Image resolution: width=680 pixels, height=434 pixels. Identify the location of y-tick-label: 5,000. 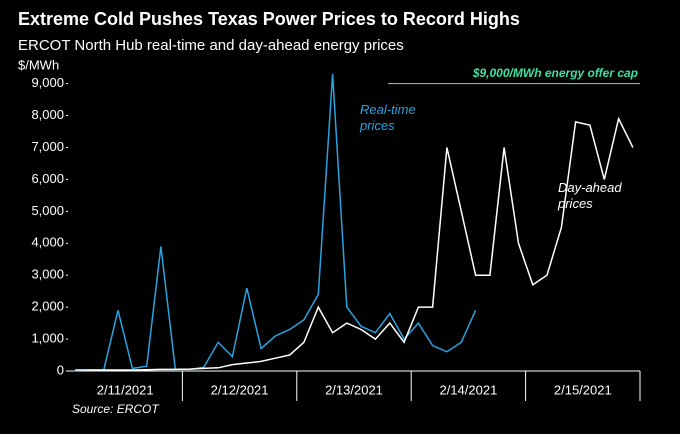
(47, 210).